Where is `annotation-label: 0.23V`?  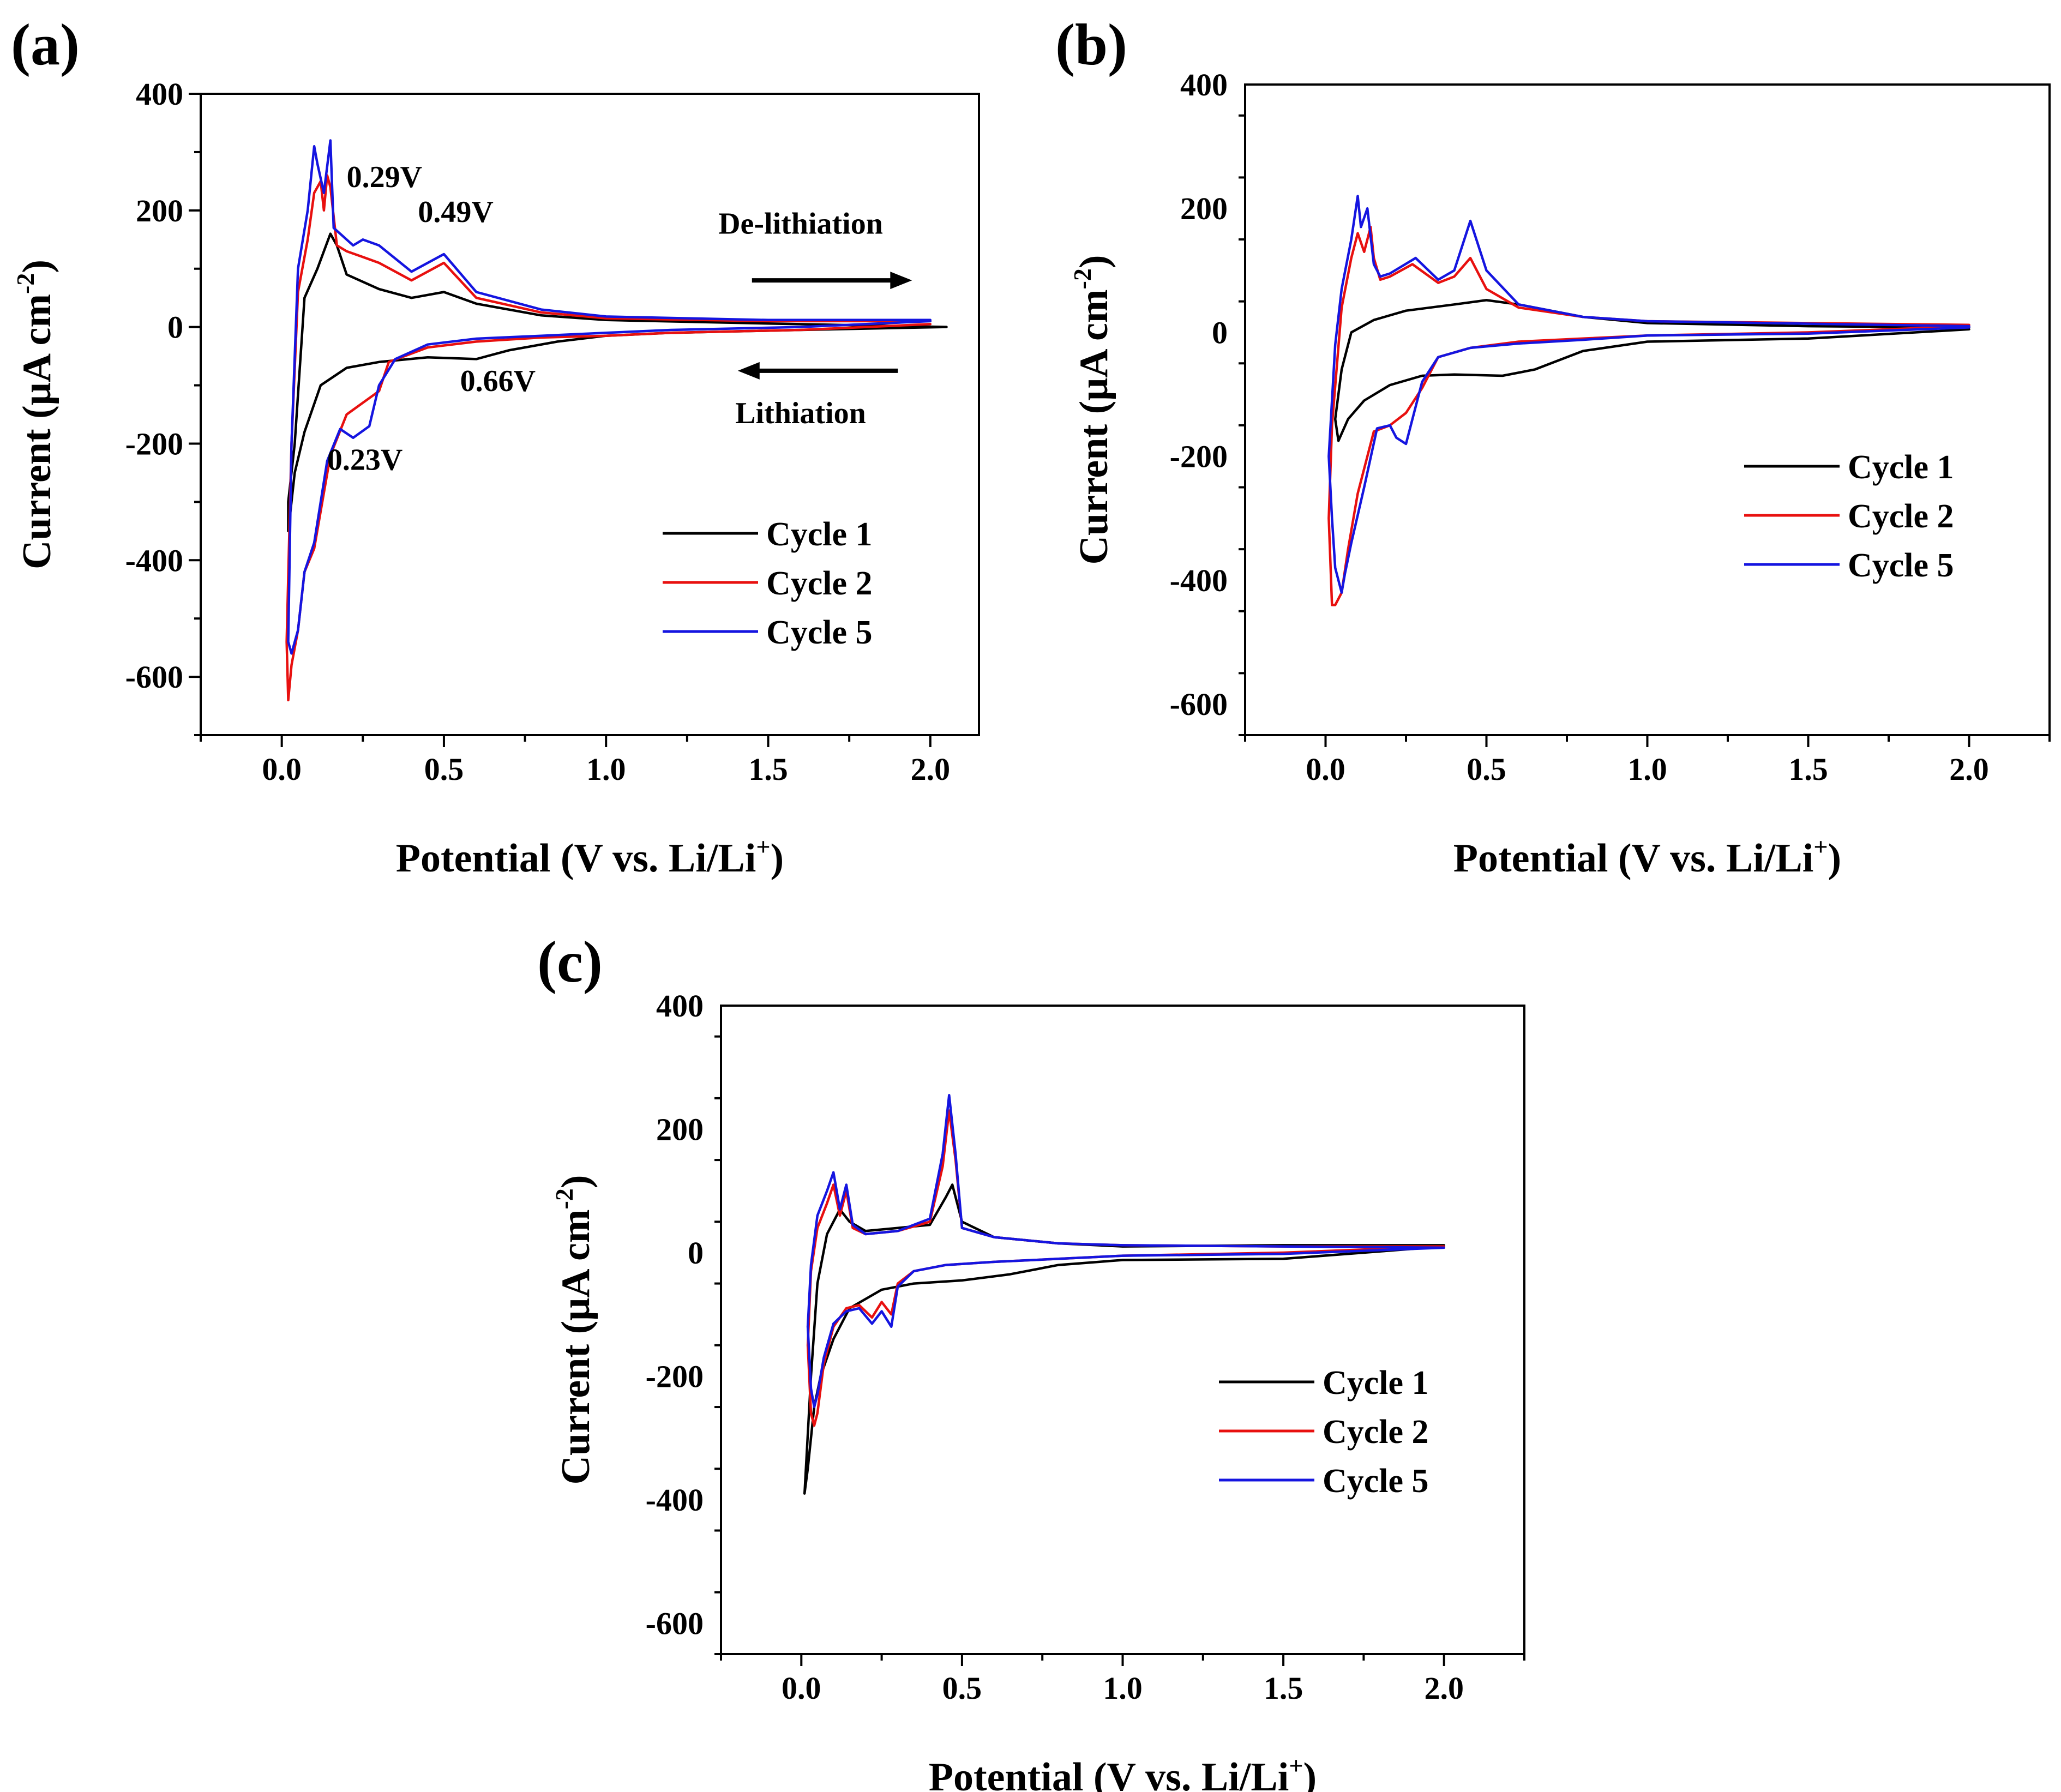 annotation-label: 0.23V is located at coordinates (364, 460).